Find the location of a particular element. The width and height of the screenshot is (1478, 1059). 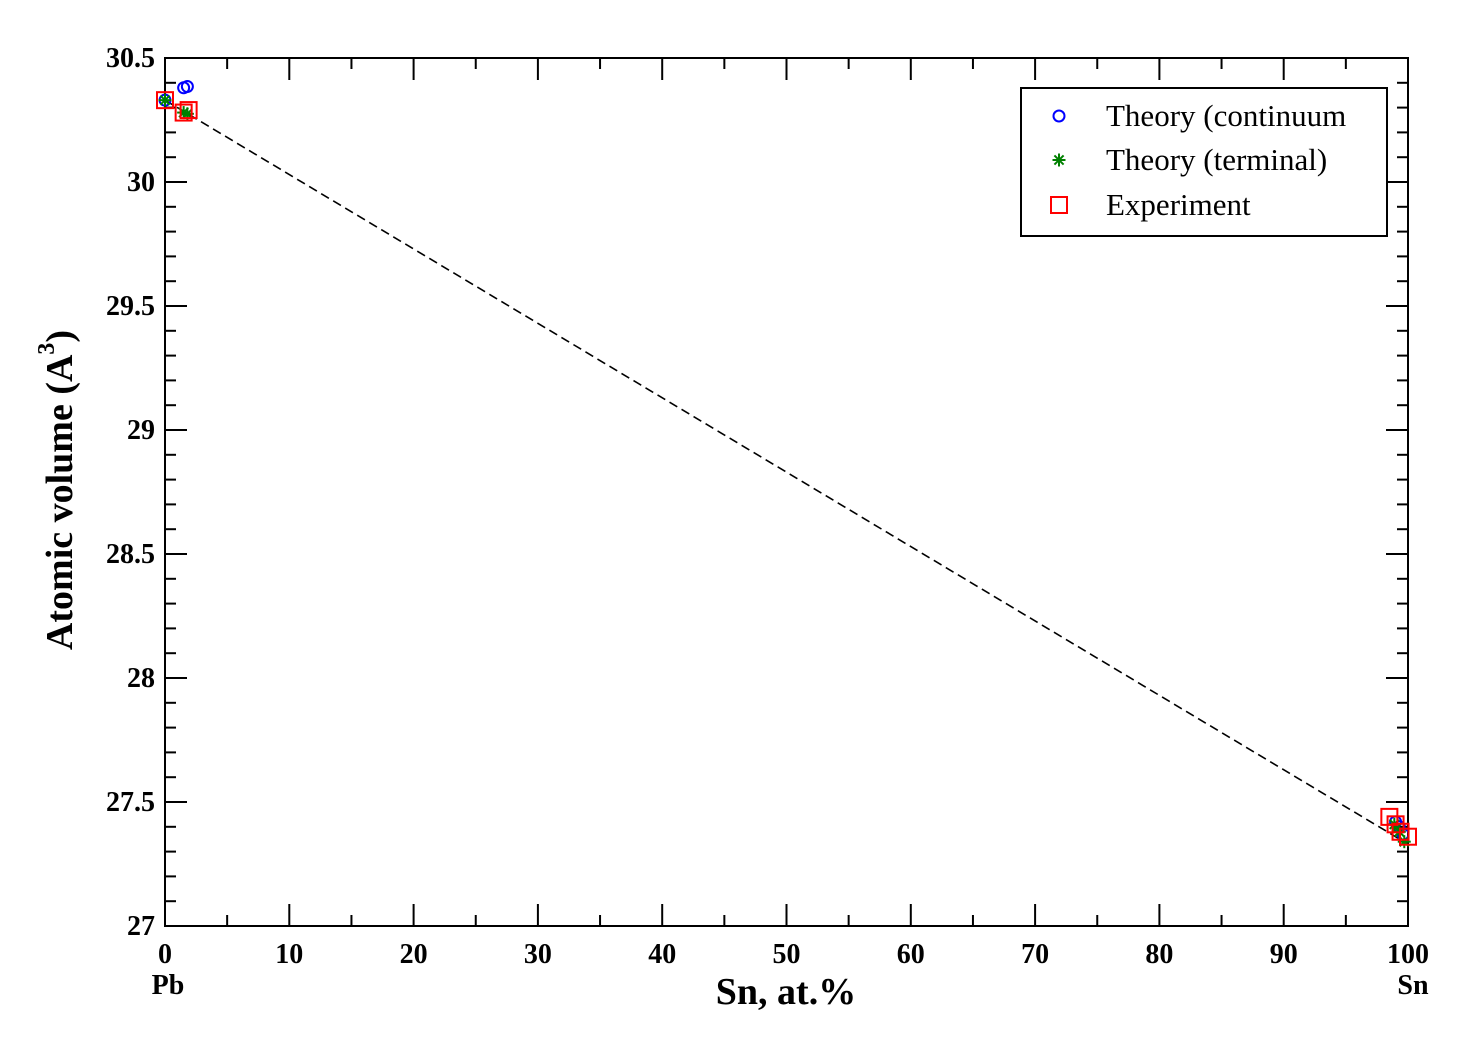

y-axis-title-main: Atomic volume (A is located at coordinates (60, 502).